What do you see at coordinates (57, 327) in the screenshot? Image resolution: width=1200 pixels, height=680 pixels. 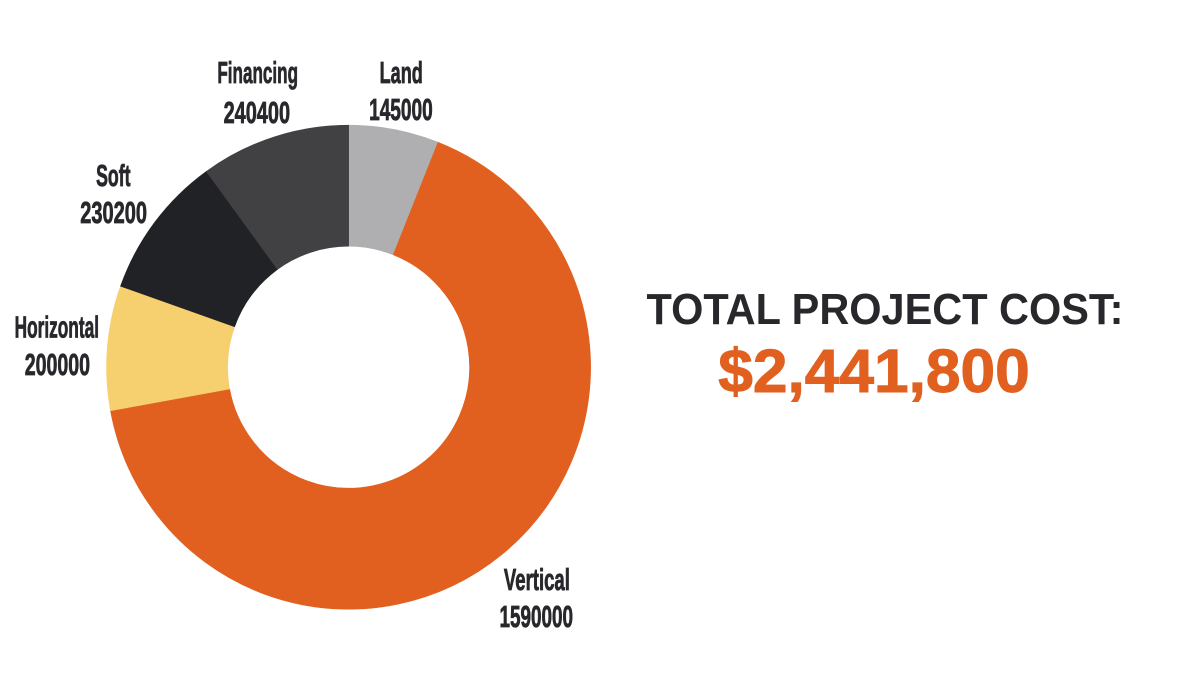 I see `svg-text: Horizontal` at bounding box center [57, 327].